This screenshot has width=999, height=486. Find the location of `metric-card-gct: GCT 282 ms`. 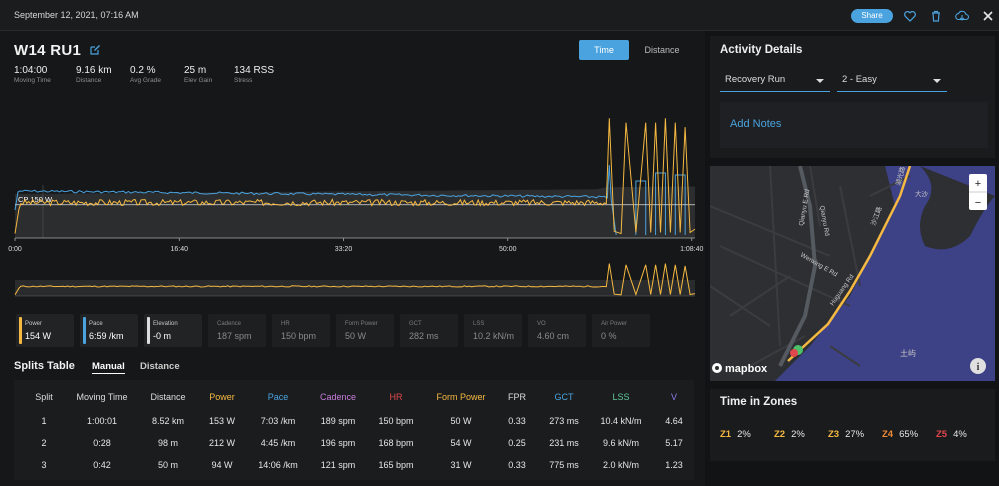

metric-card-gct: GCT 282 ms is located at coordinates (429, 330).